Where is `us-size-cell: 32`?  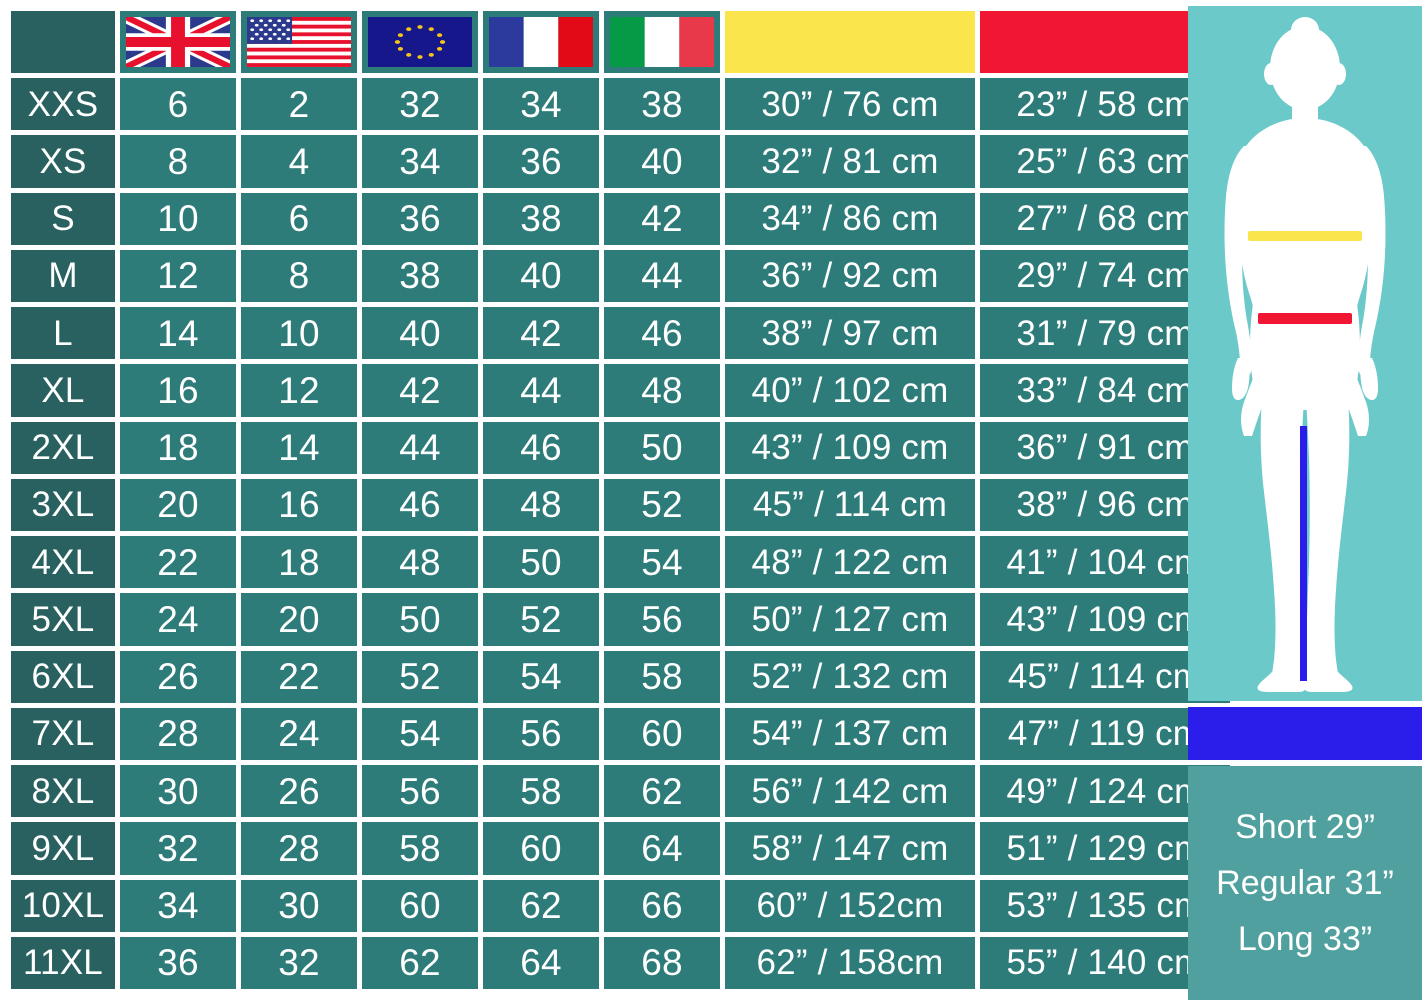 us-size-cell: 32 is located at coordinates (299, 962).